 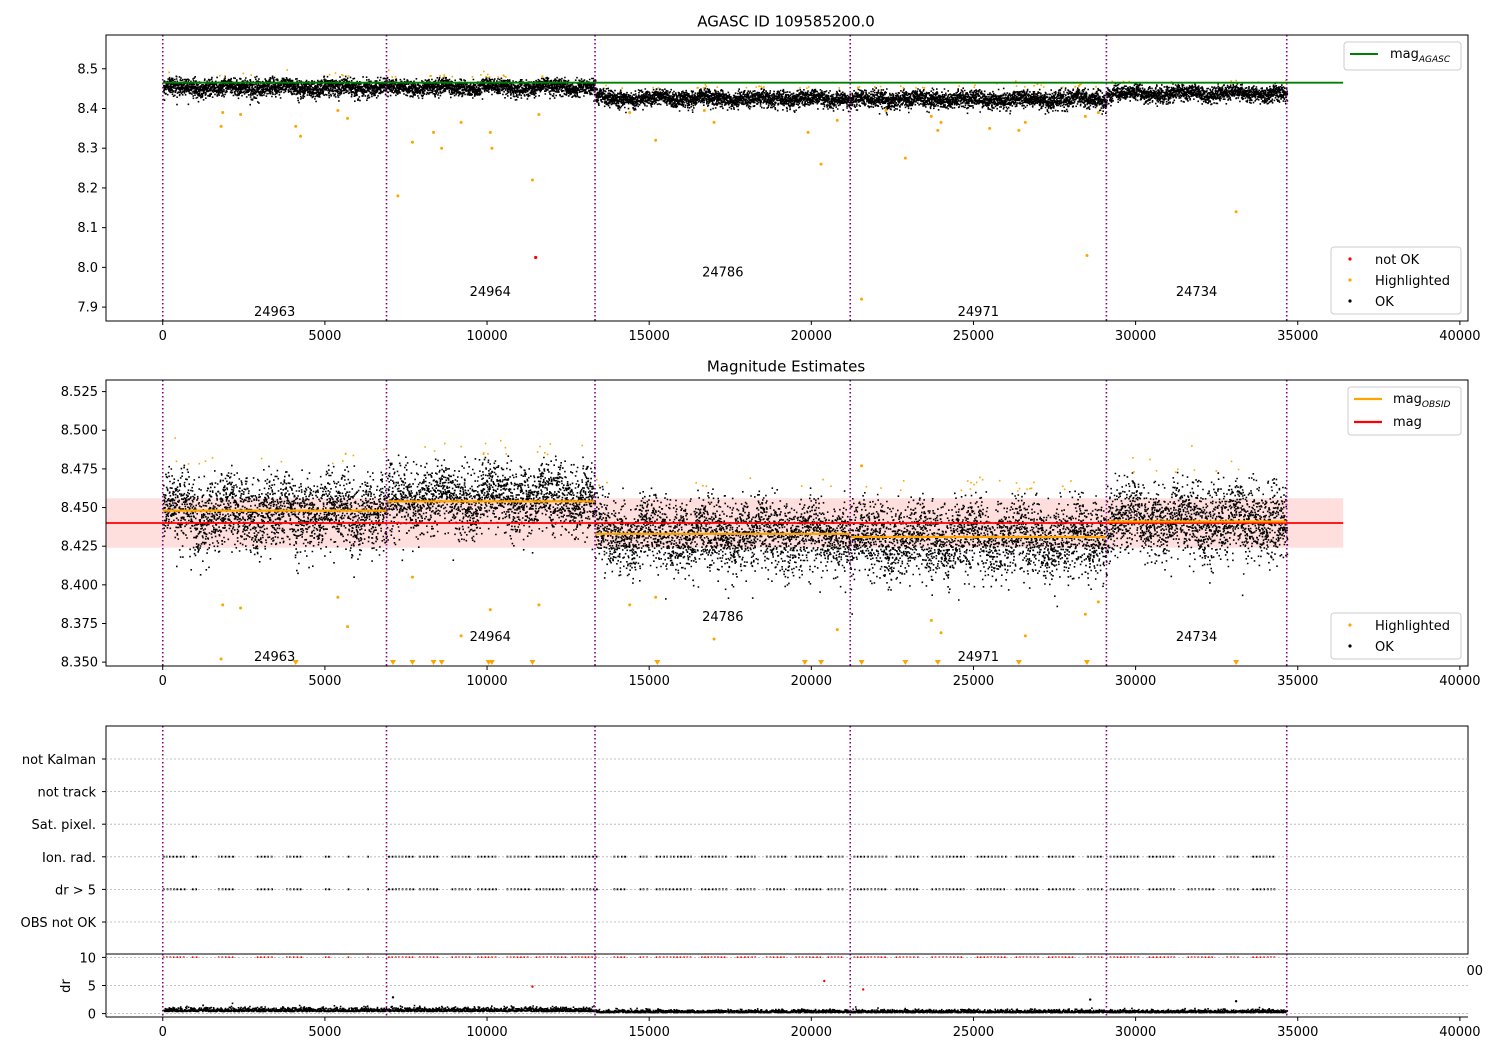 I want to click on y-tick-label: 8.0, so click(x=87, y=268).